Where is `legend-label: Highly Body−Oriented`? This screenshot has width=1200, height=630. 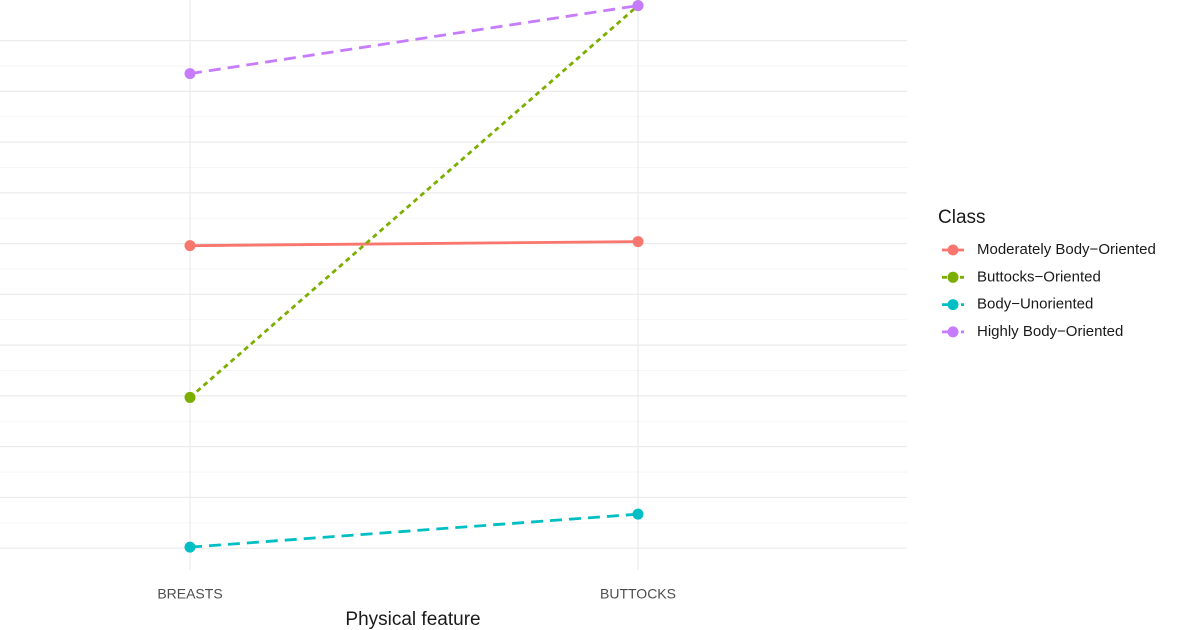
legend-label: Highly Body−Oriented is located at coordinates (1050, 331).